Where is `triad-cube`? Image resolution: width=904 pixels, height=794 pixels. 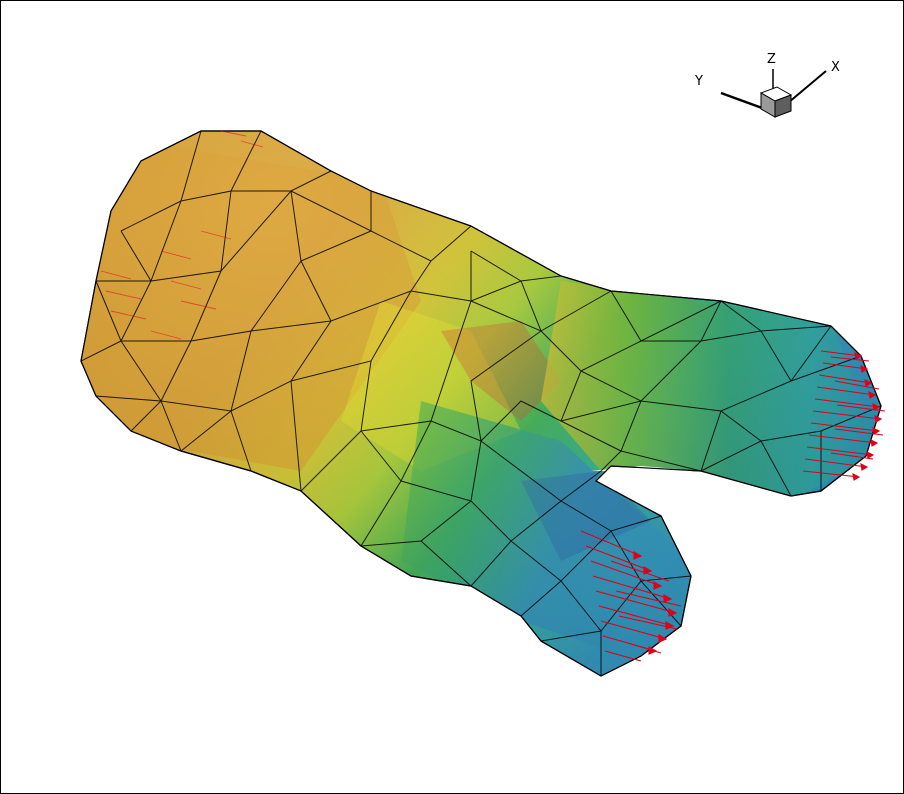 triad-cube is located at coordinates (776, 102).